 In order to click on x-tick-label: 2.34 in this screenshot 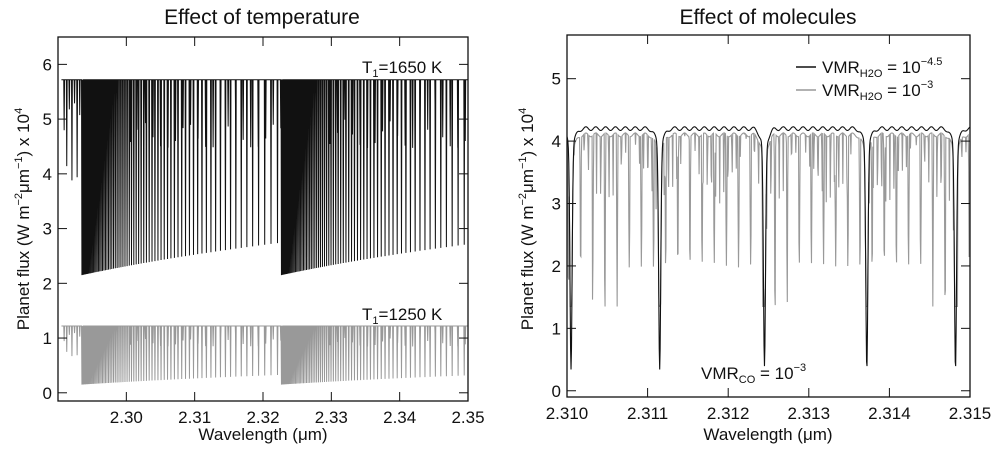, I will do `click(399, 417)`.